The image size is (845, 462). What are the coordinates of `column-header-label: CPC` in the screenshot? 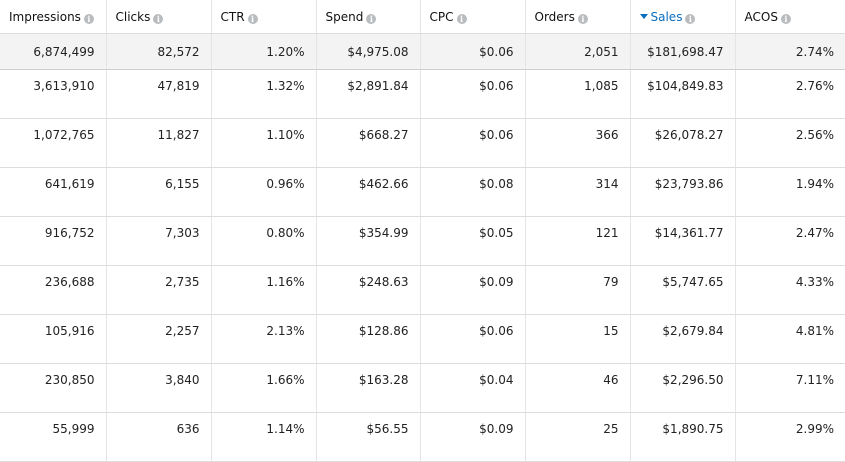 It's located at (441, 16).